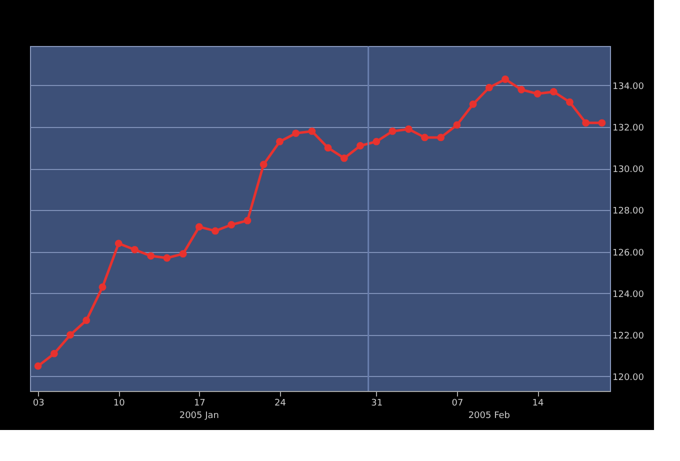 This screenshot has width=680, height=461. Describe the element at coordinates (200, 403) in the screenshot. I see `x-tick-label: 17` at that location.